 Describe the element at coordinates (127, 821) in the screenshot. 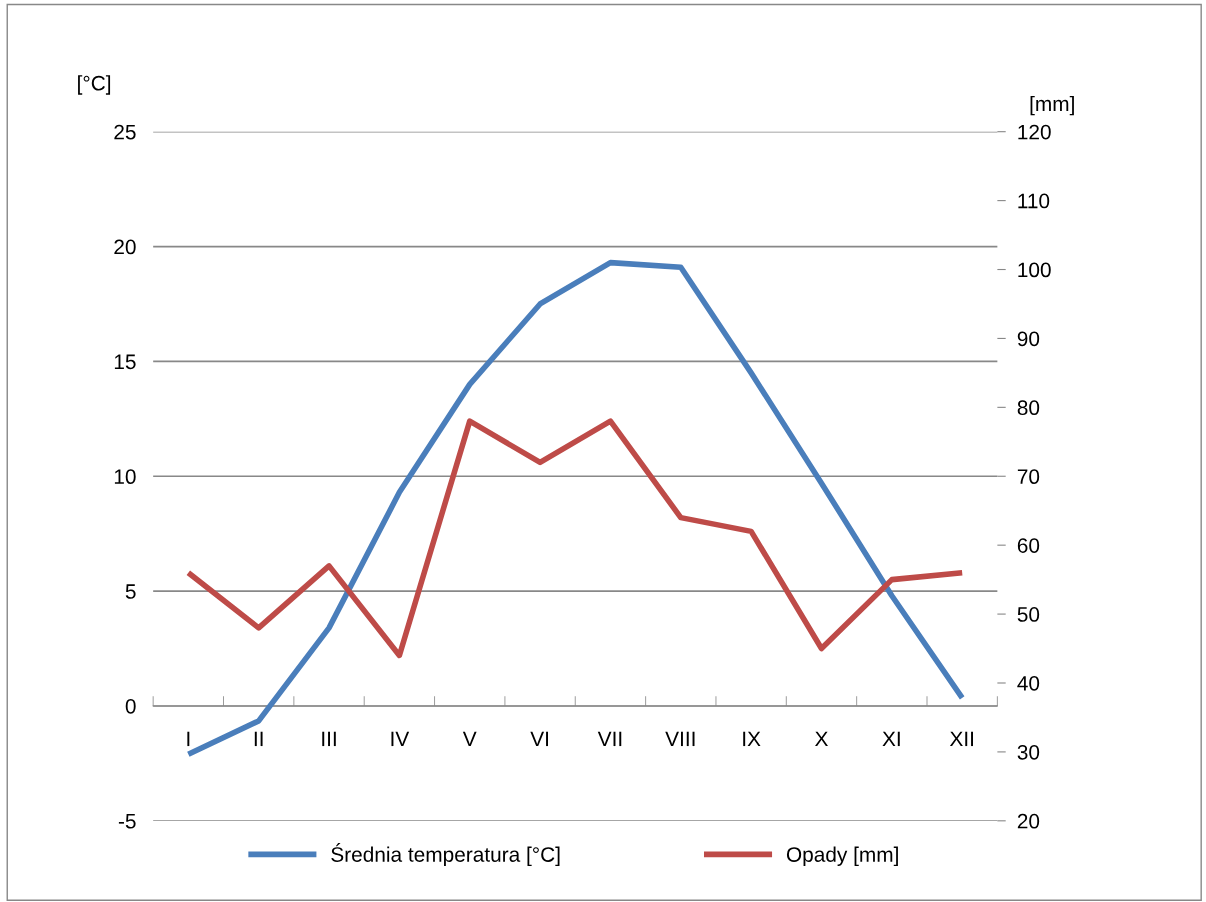

I see `y-tick-label: -5` at that location.